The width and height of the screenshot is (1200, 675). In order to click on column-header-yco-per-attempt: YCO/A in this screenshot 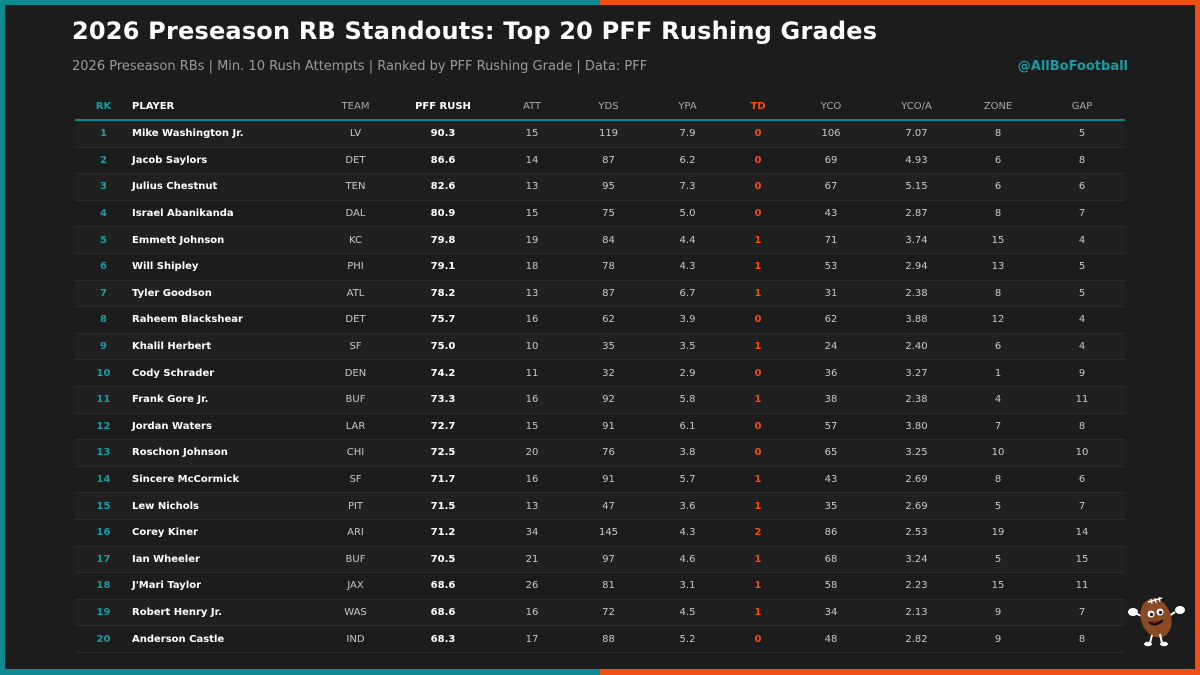, I will do `click(916, 106)`.